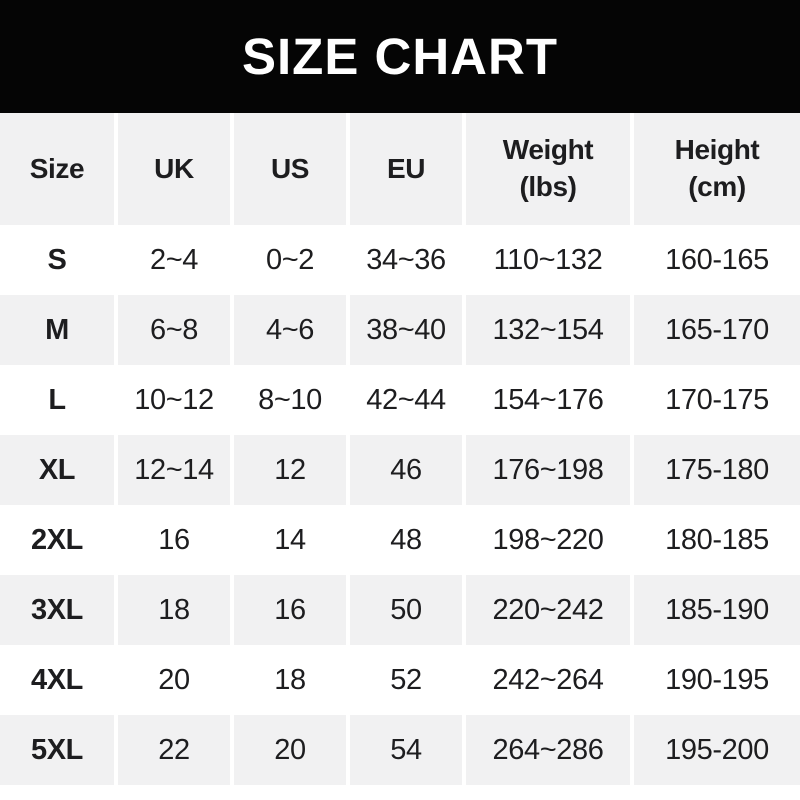 The image size is (800, 800). Describe the element at coordinates (548, 186) in the screenshot. I see `column-header-sub: (lbs)` at that location.